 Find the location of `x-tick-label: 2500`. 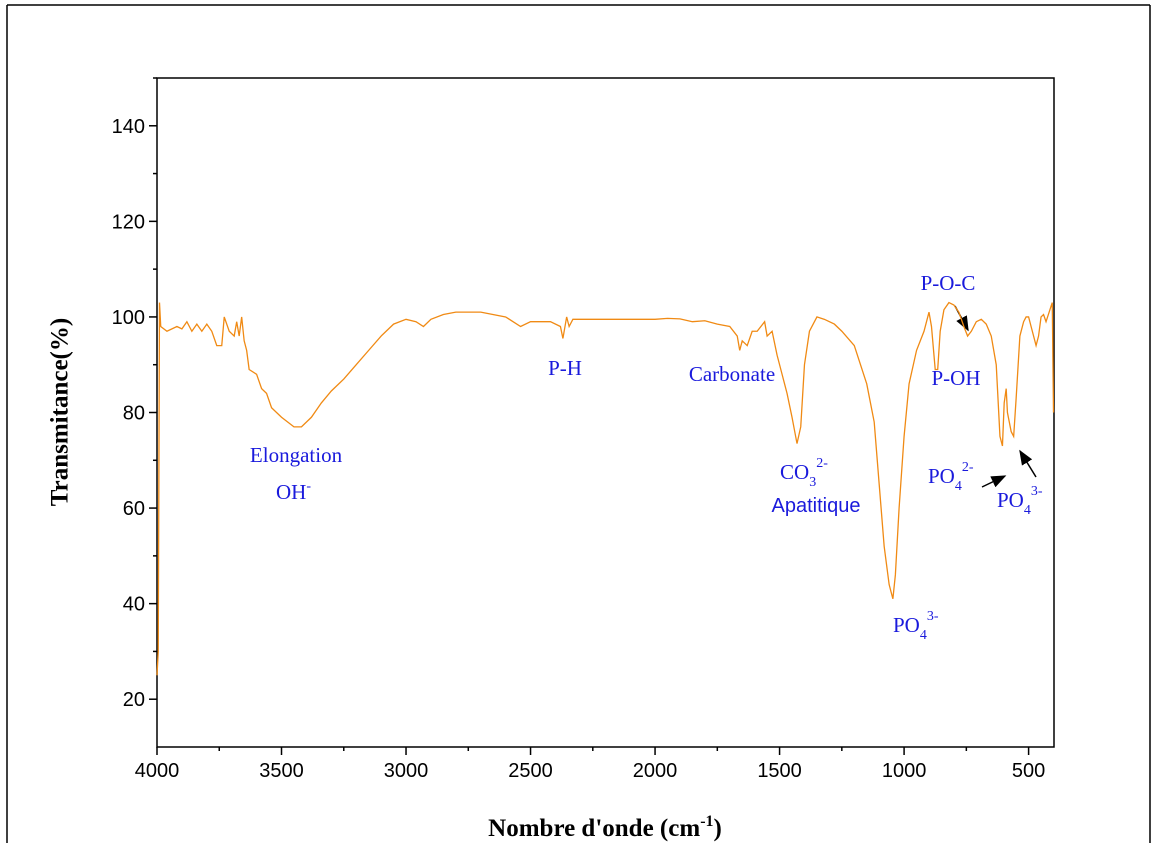

x-tick-label: 2500 is located at coordinates (530, 771).